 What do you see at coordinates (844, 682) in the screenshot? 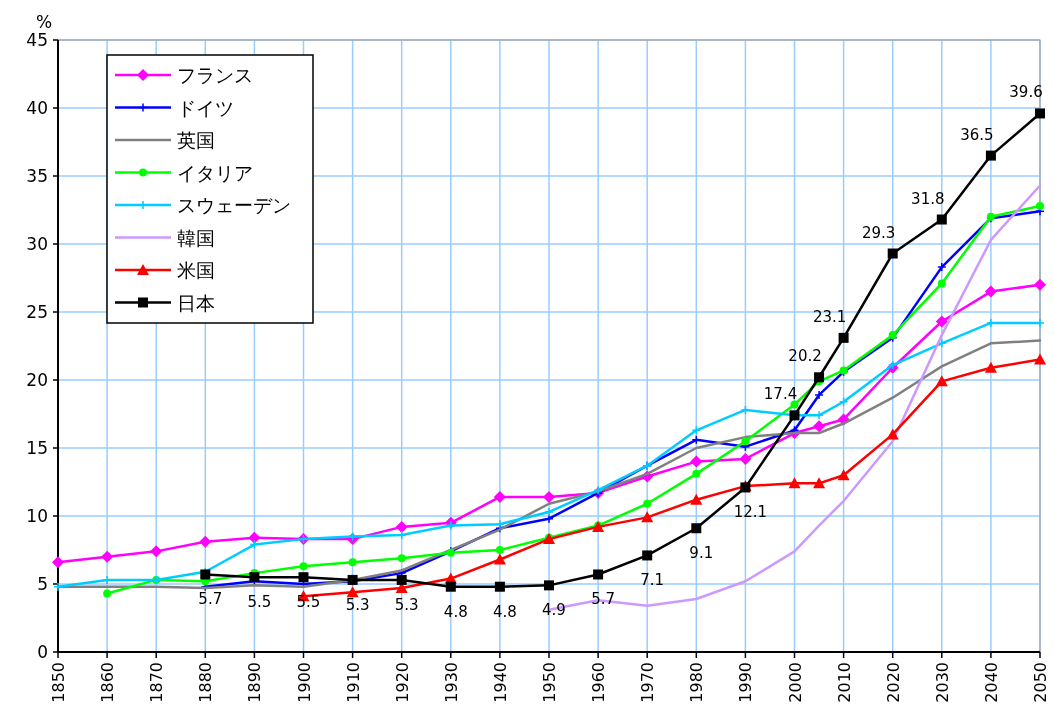
I see `x-tick-label: 2010` at bounding box center [844, 682].